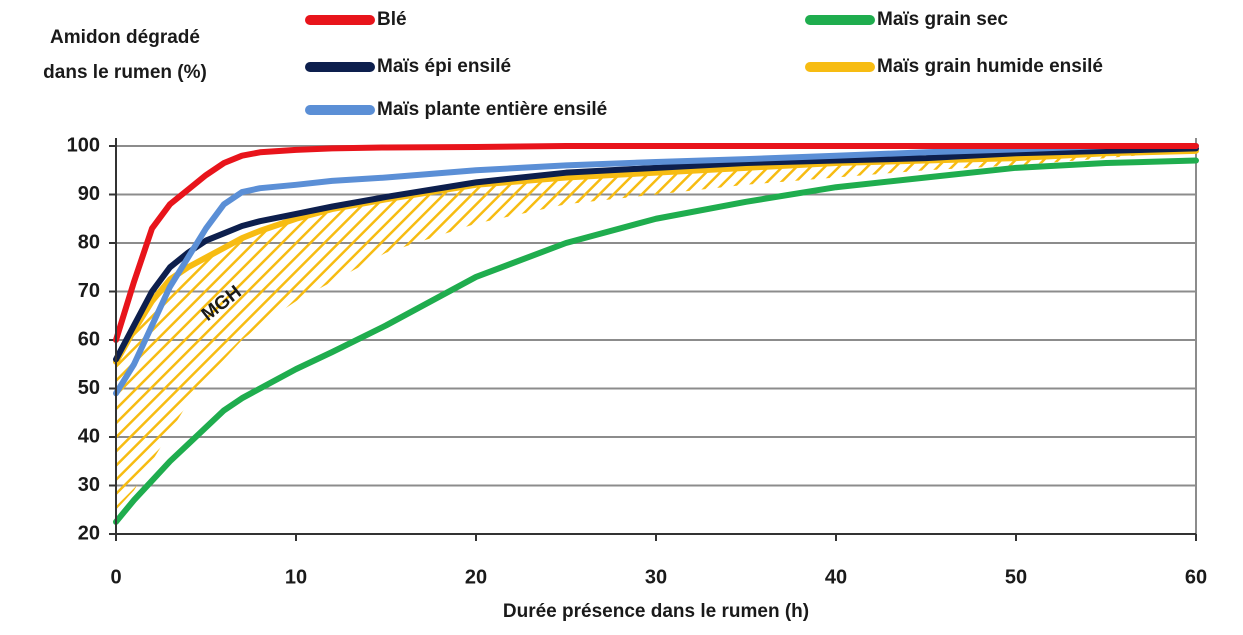  Describe the element at coordinates (89, 485) in the screenshot. I see `y-tick-label: 30` at that location.